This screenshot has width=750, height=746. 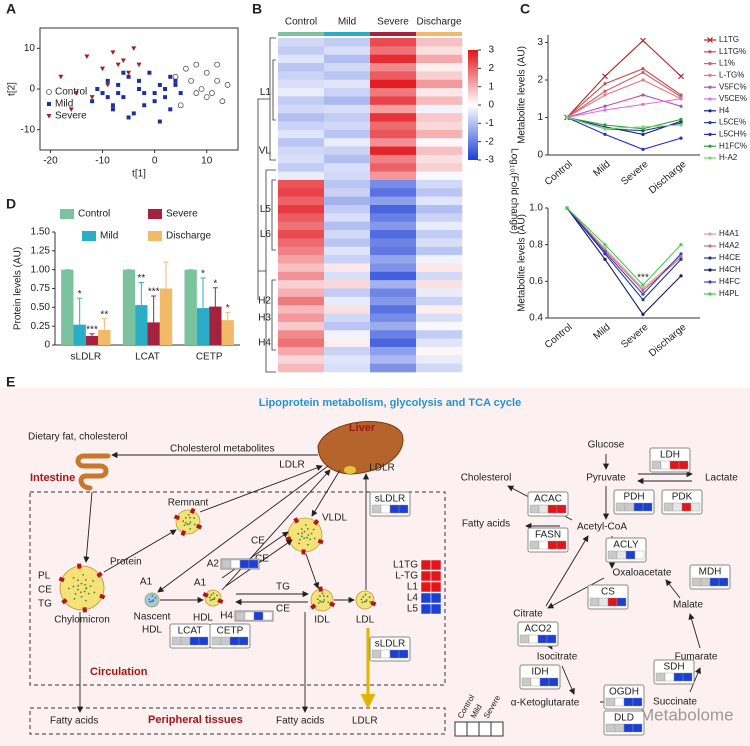 I want to click on column-label: Control, so click(x=301, y=22).